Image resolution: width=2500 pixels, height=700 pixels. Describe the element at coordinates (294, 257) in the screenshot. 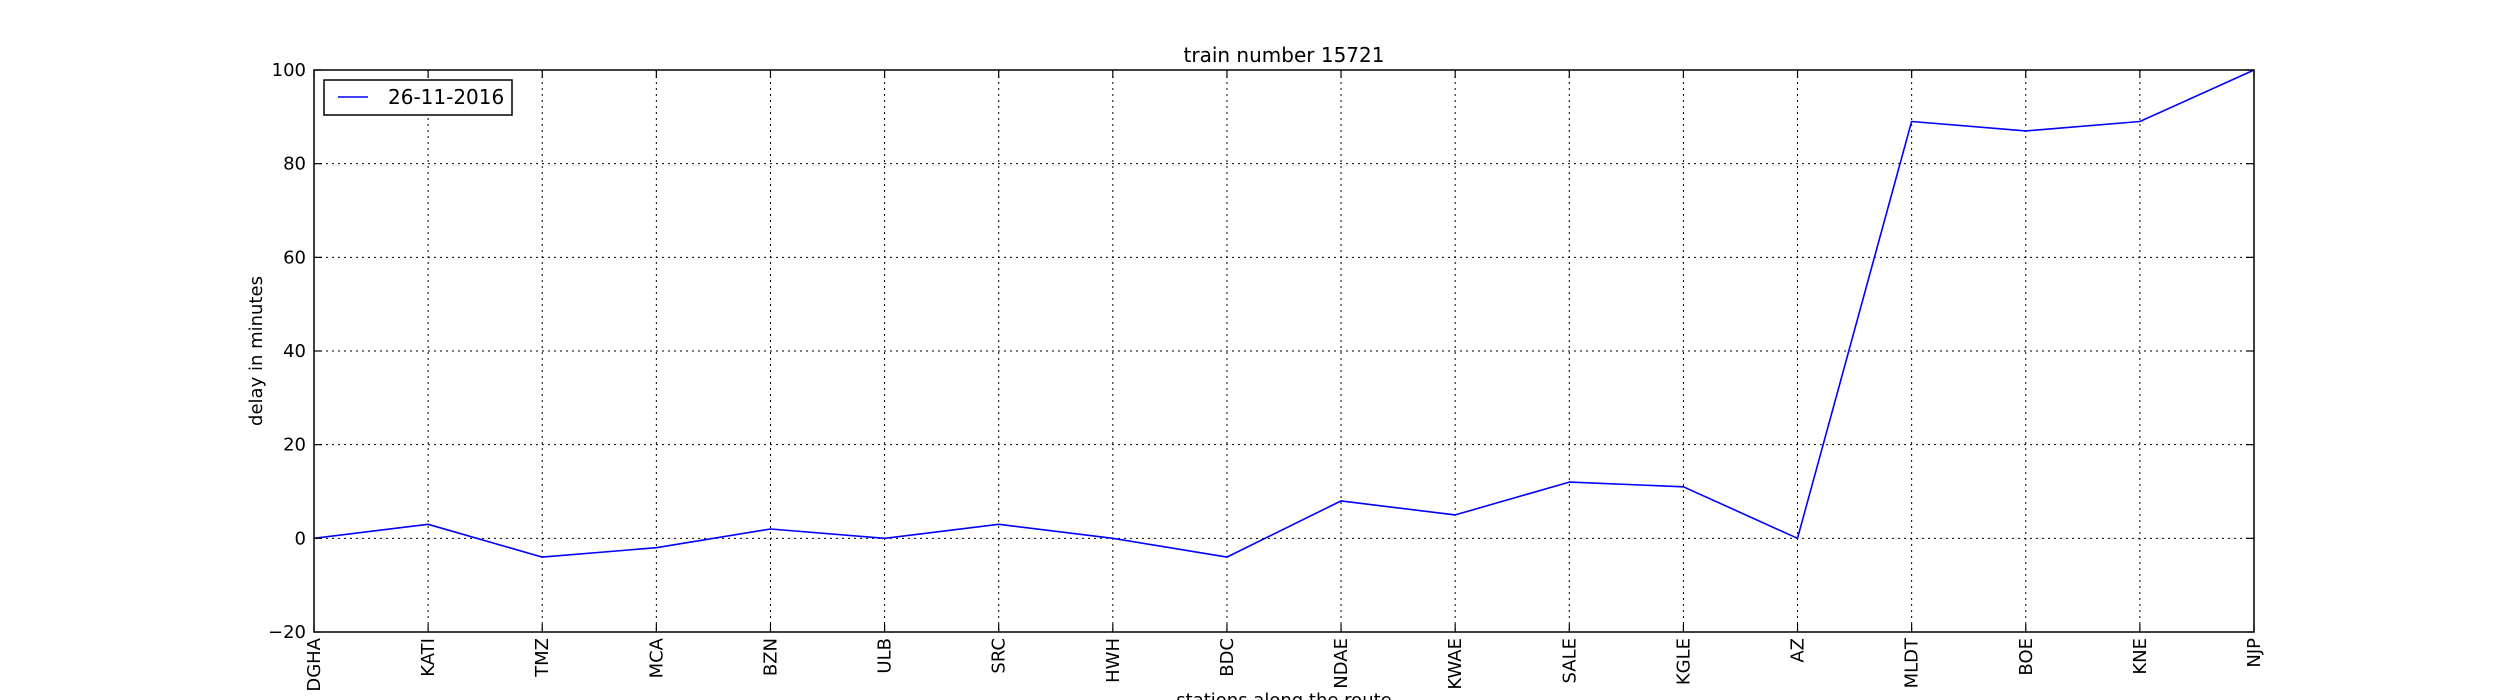

I see `y-tick-label: 60` at that location.